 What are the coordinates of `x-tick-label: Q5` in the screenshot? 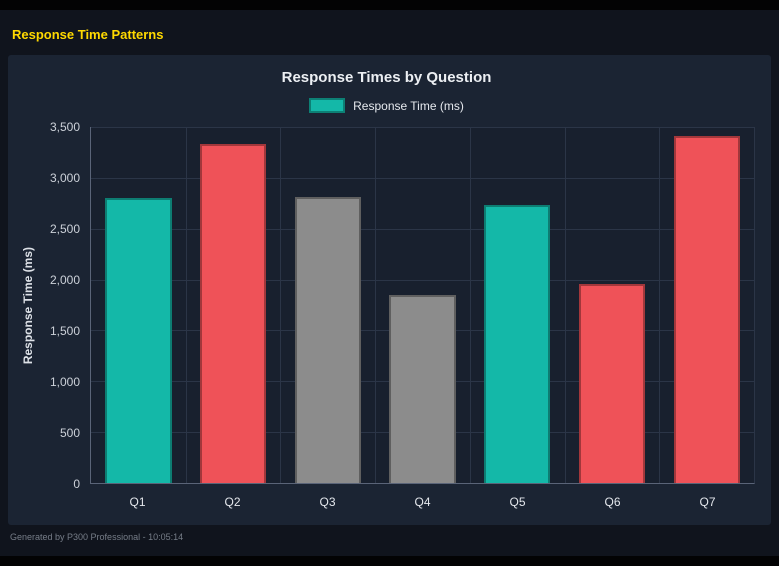 It's located at (517, 502).